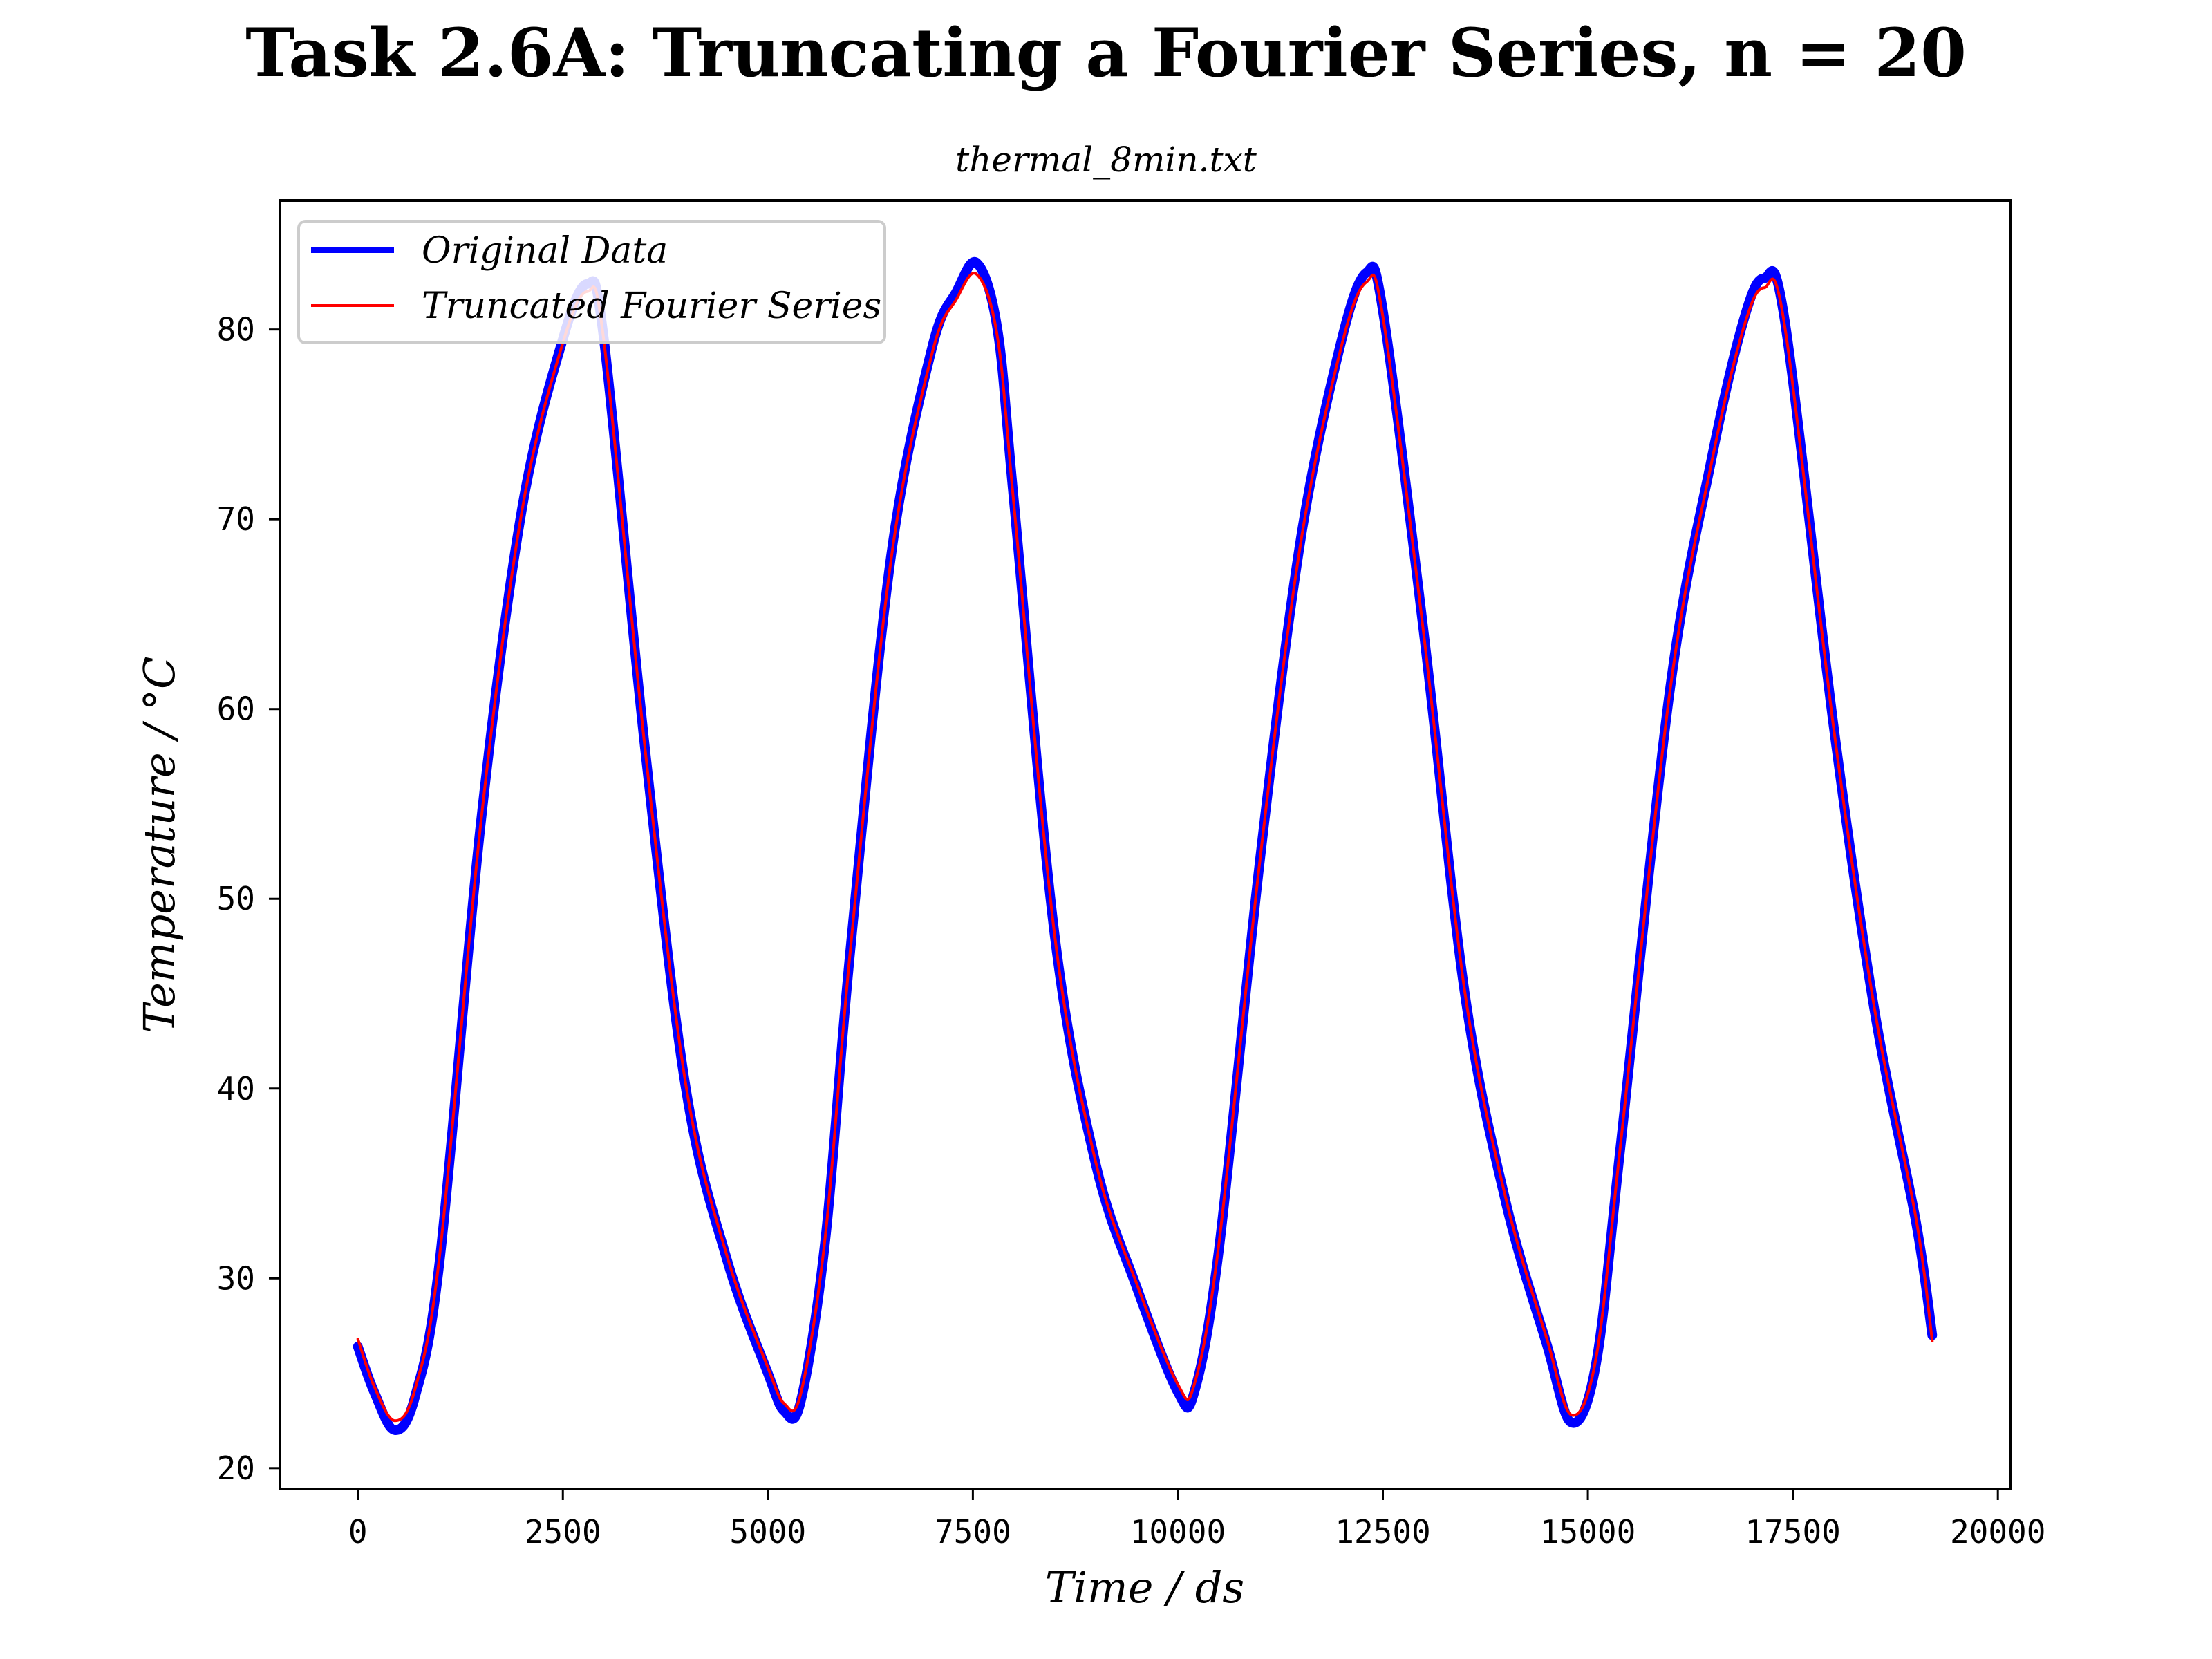  I want to click on y-tick-label: 40, so click(236, 1088).